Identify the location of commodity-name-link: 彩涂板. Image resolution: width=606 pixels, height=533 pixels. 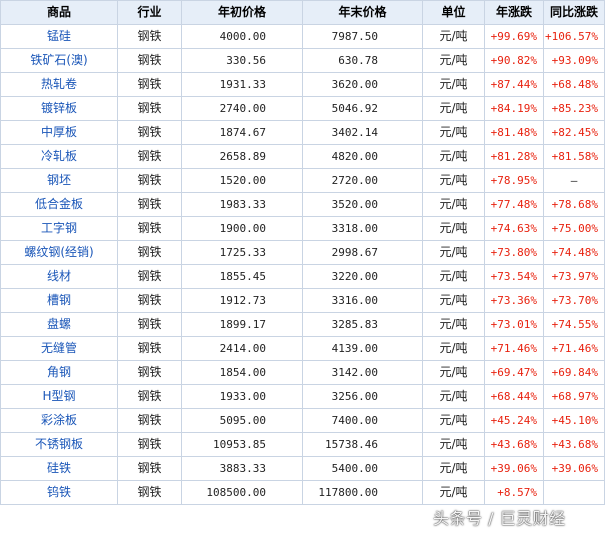
(59, 420).